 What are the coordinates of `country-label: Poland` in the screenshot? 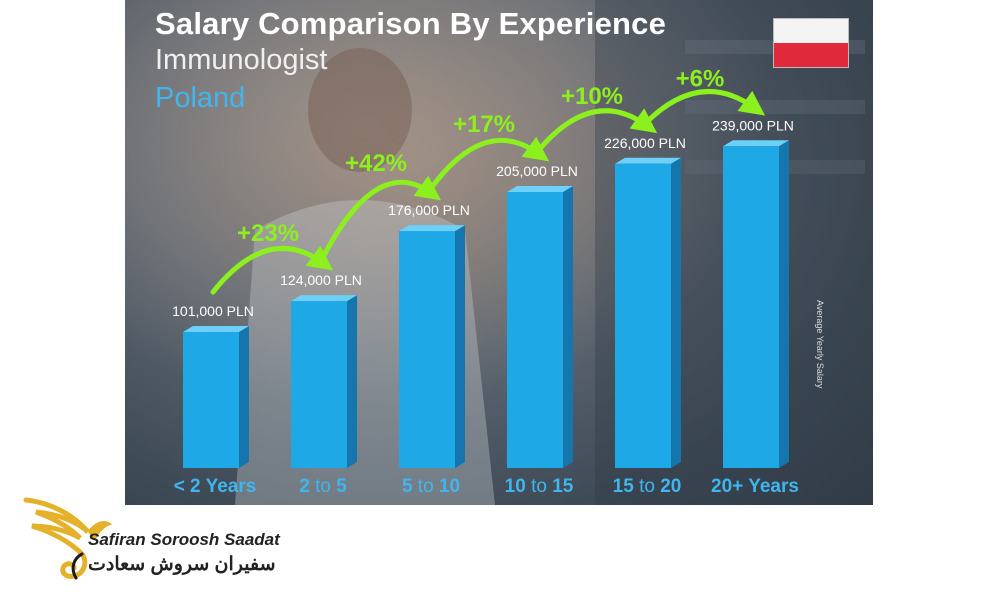 It's located at (200, 98).